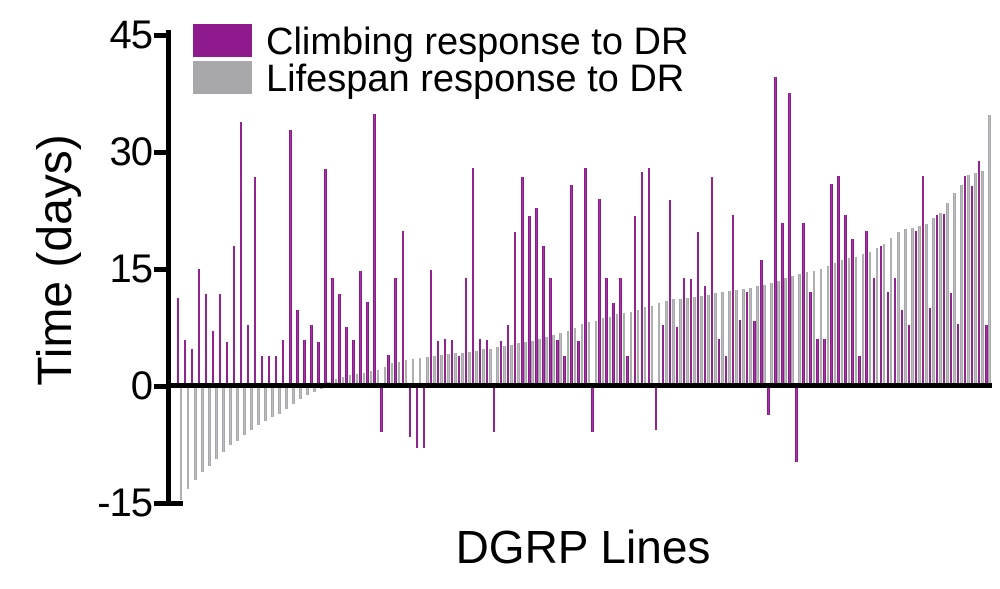  I want to click on legend-label-lifespan: Lifespan response to DR, so click(475, 79).